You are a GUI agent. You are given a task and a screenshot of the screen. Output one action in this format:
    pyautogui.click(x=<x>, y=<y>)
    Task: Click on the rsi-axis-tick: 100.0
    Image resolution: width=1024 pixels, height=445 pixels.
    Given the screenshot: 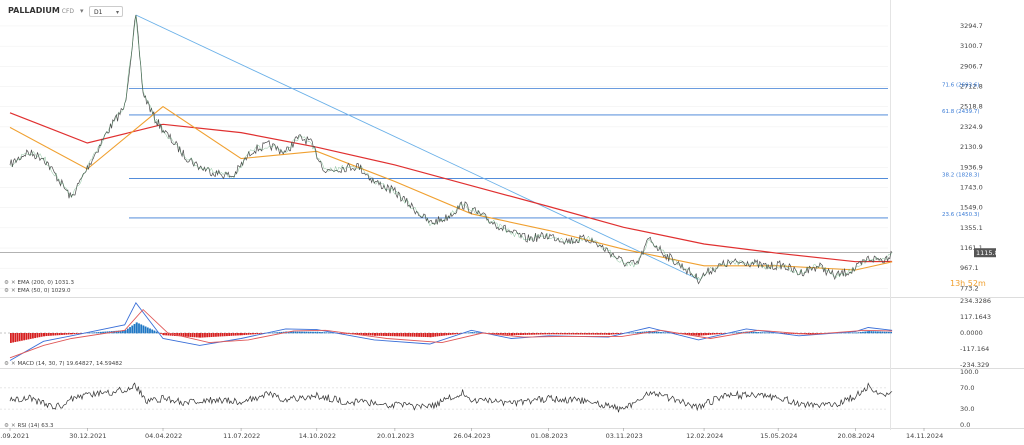 What is the action you would take?
    pyautogui.click(x=969, y=372)
    